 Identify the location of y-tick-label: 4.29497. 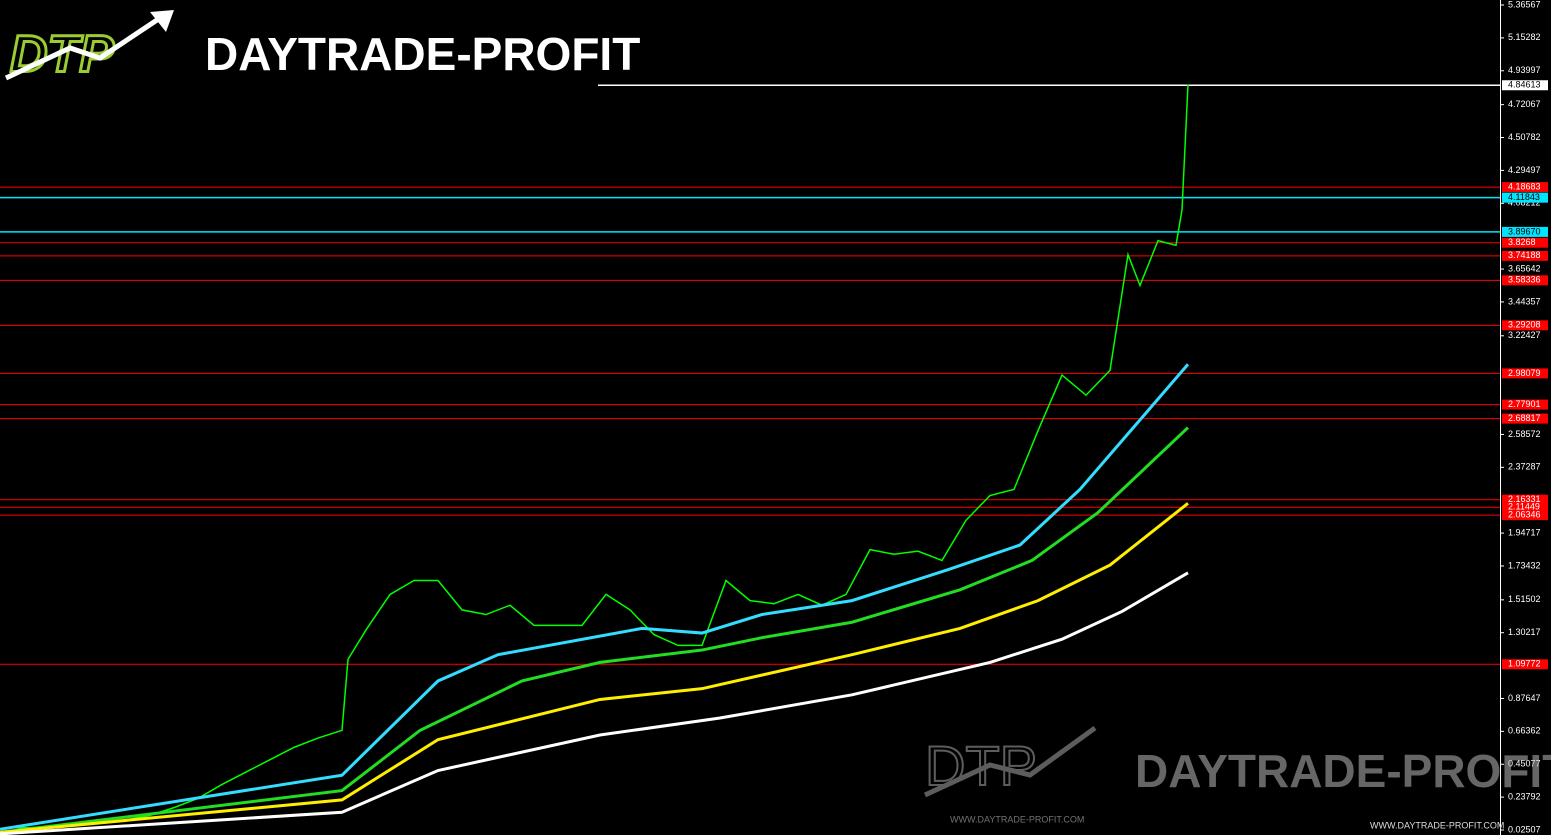
(1524, 170).